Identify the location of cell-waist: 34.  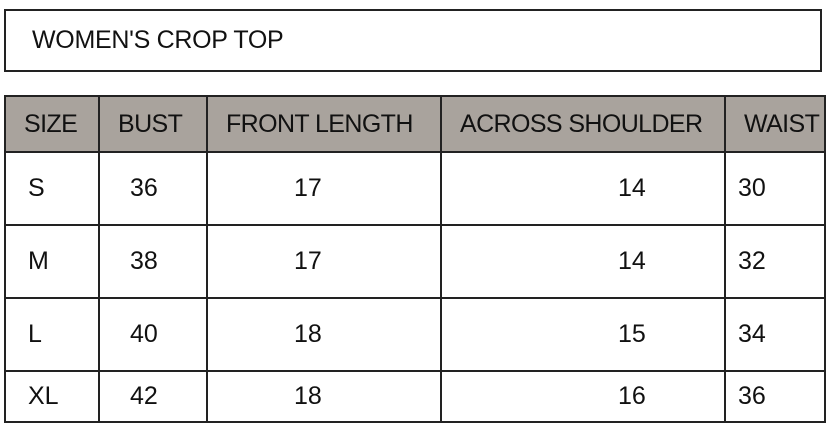
(775, 334).